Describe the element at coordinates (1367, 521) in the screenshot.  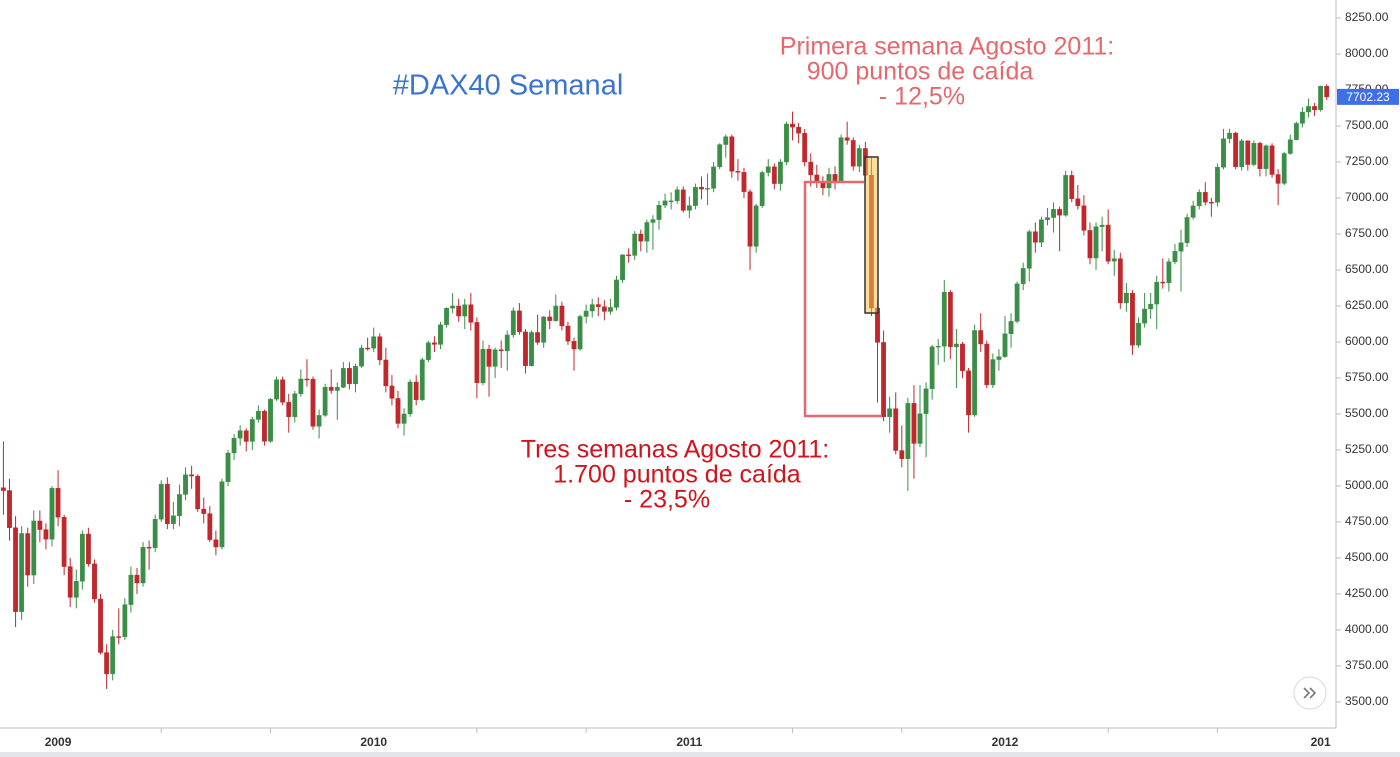
I see `y-tick-label: 4750.00` at that location.